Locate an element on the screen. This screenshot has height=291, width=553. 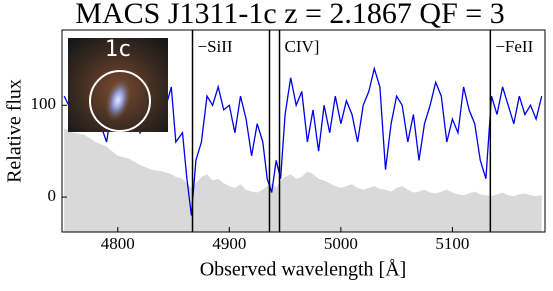
y-tick-label: 100 is located at coordinates (44, 103).